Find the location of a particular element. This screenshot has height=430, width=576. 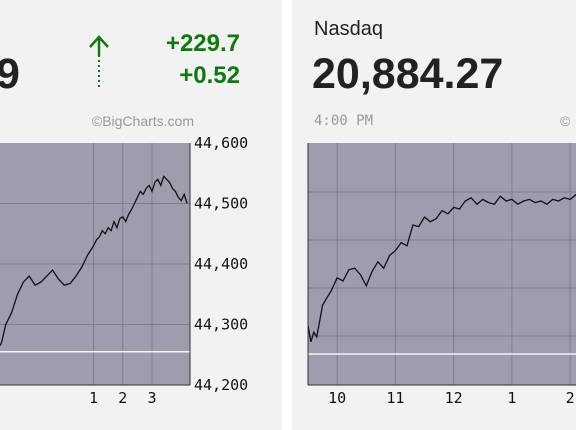

y-tick-label: 44,400 is located at coordinates (221, 264).